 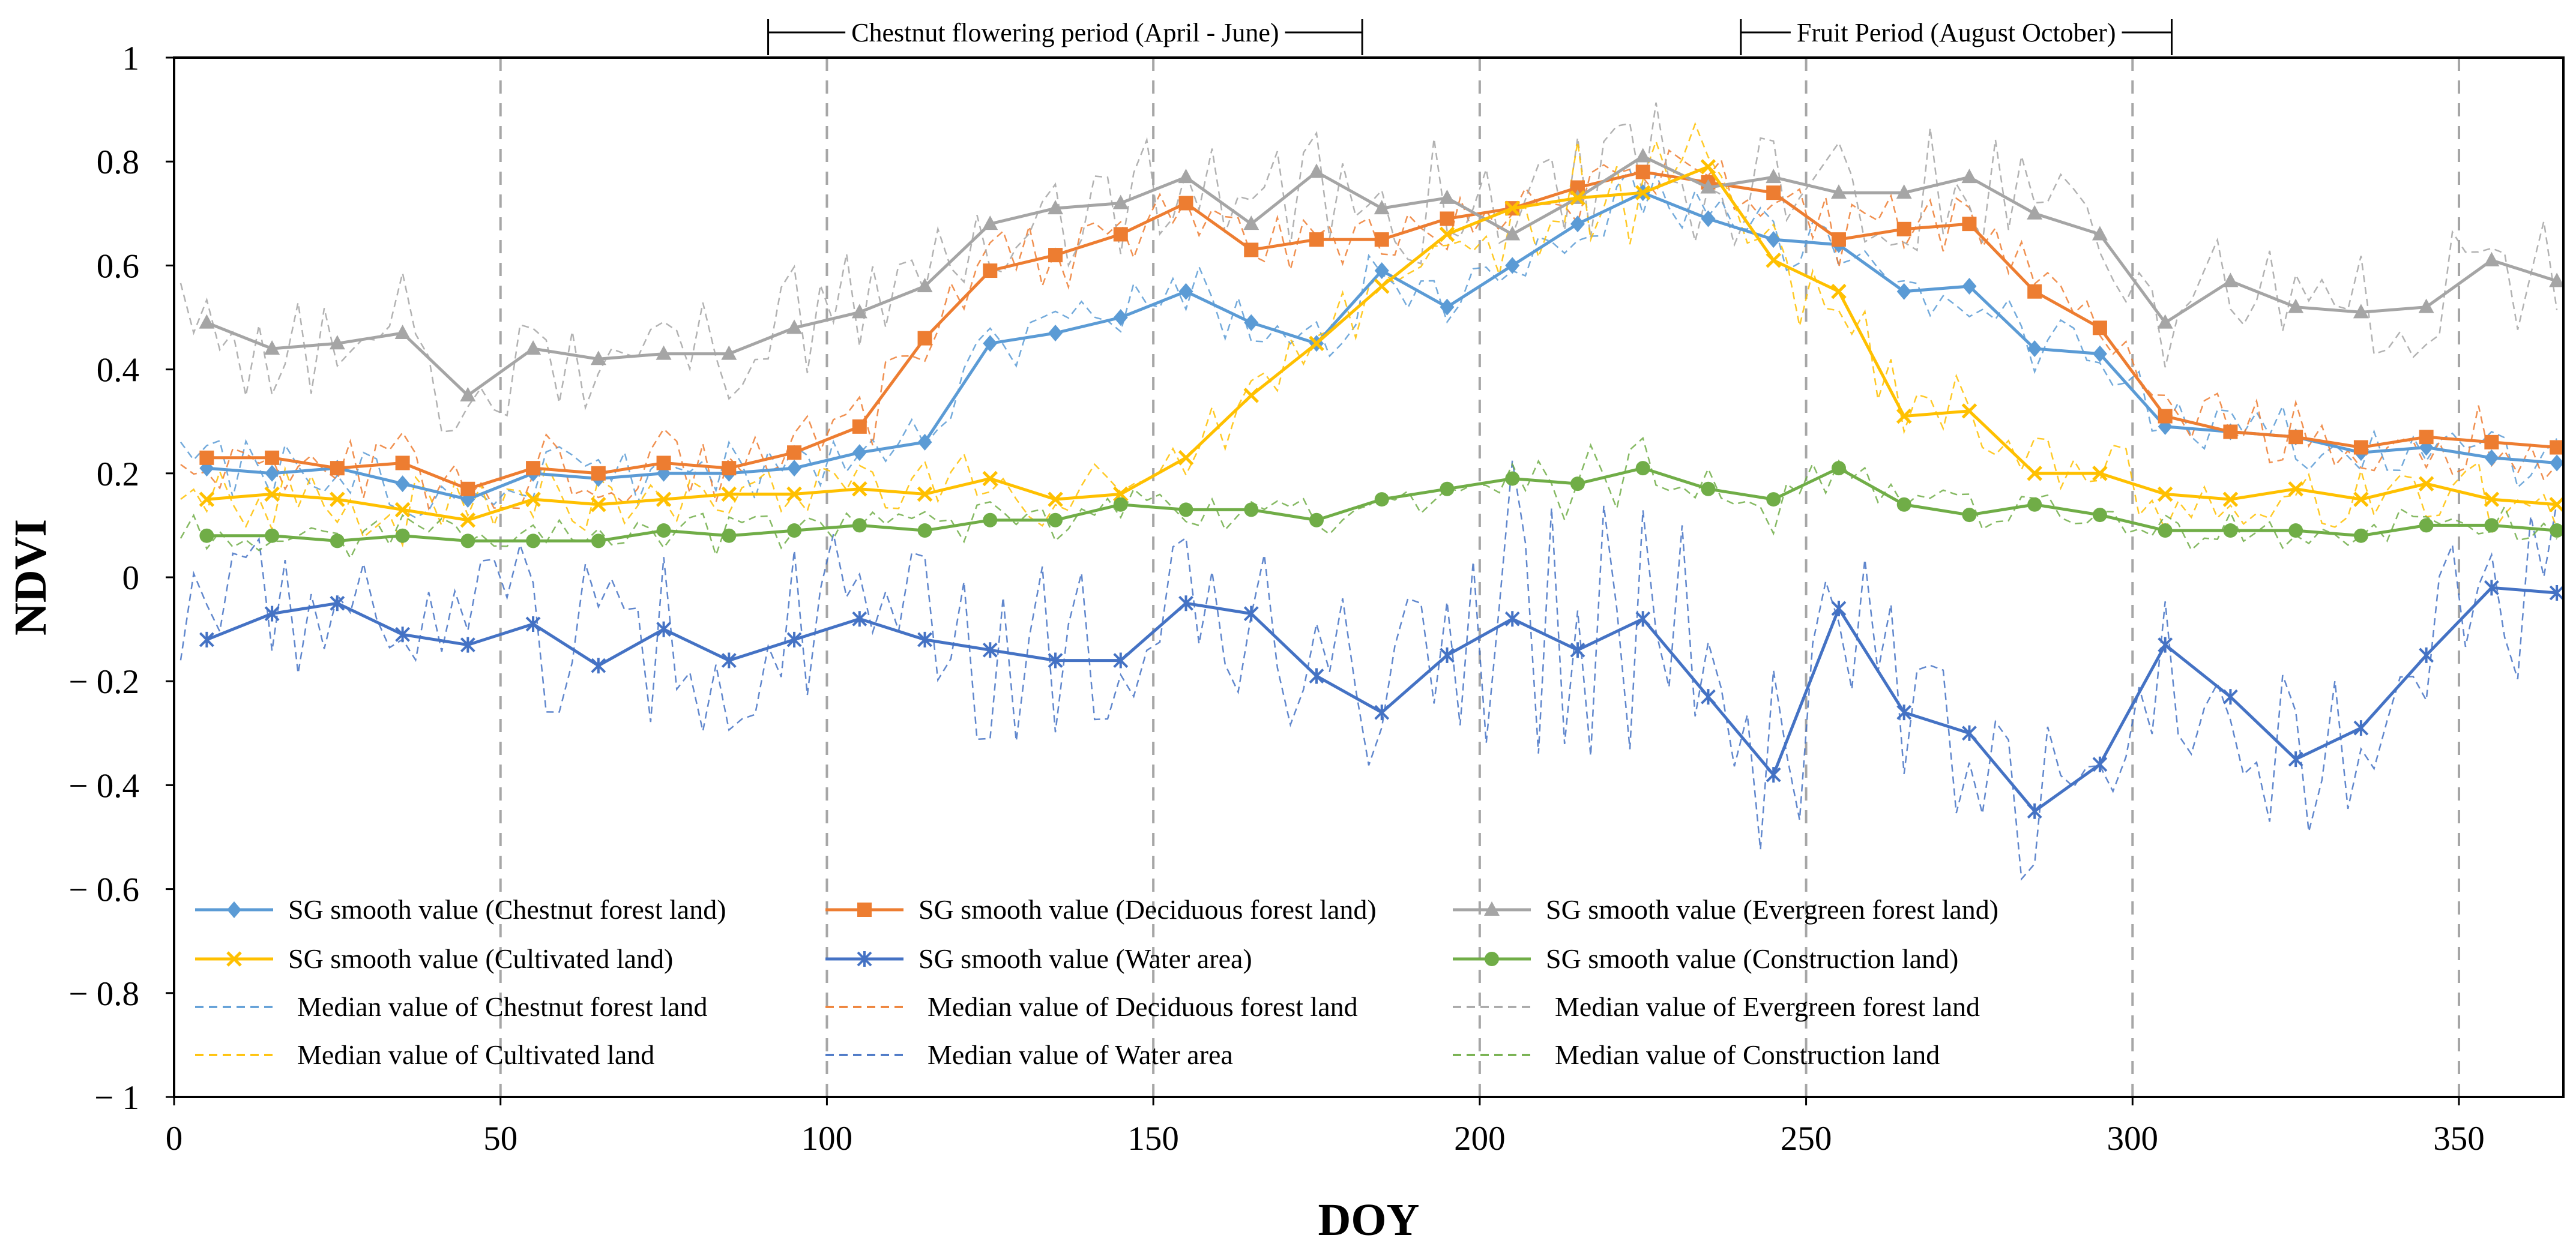 What do you see at coordinates (1325, 1127) in the screenshot?
I see `x-axis-ticks: 0 50 100 150 200 250 300 350` at bounding box center [1325, 1127].